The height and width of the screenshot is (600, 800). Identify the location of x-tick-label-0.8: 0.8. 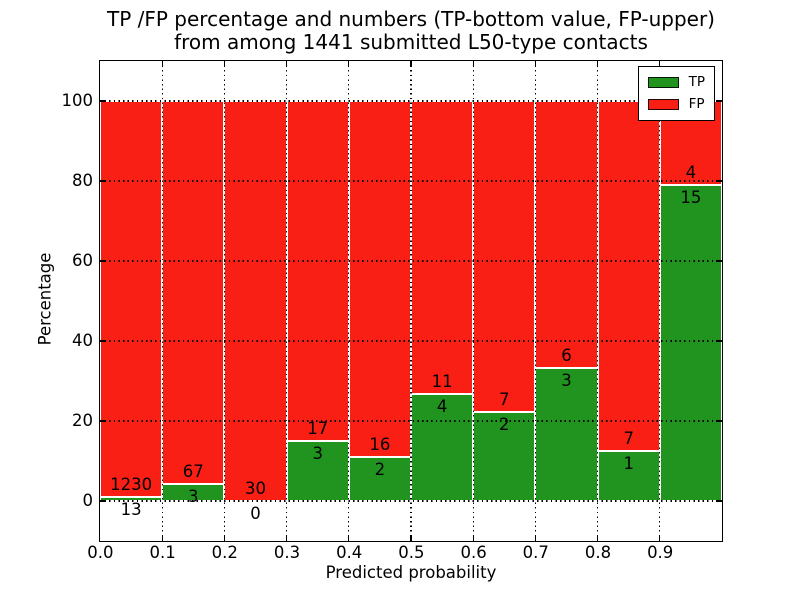
(598, 552).